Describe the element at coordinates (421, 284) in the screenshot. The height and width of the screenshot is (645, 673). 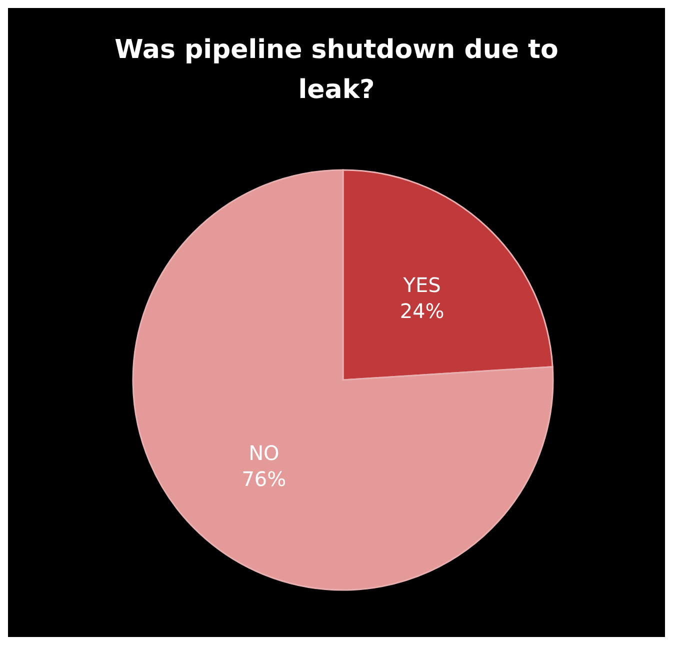
I see `slice-label: YES` at that location.